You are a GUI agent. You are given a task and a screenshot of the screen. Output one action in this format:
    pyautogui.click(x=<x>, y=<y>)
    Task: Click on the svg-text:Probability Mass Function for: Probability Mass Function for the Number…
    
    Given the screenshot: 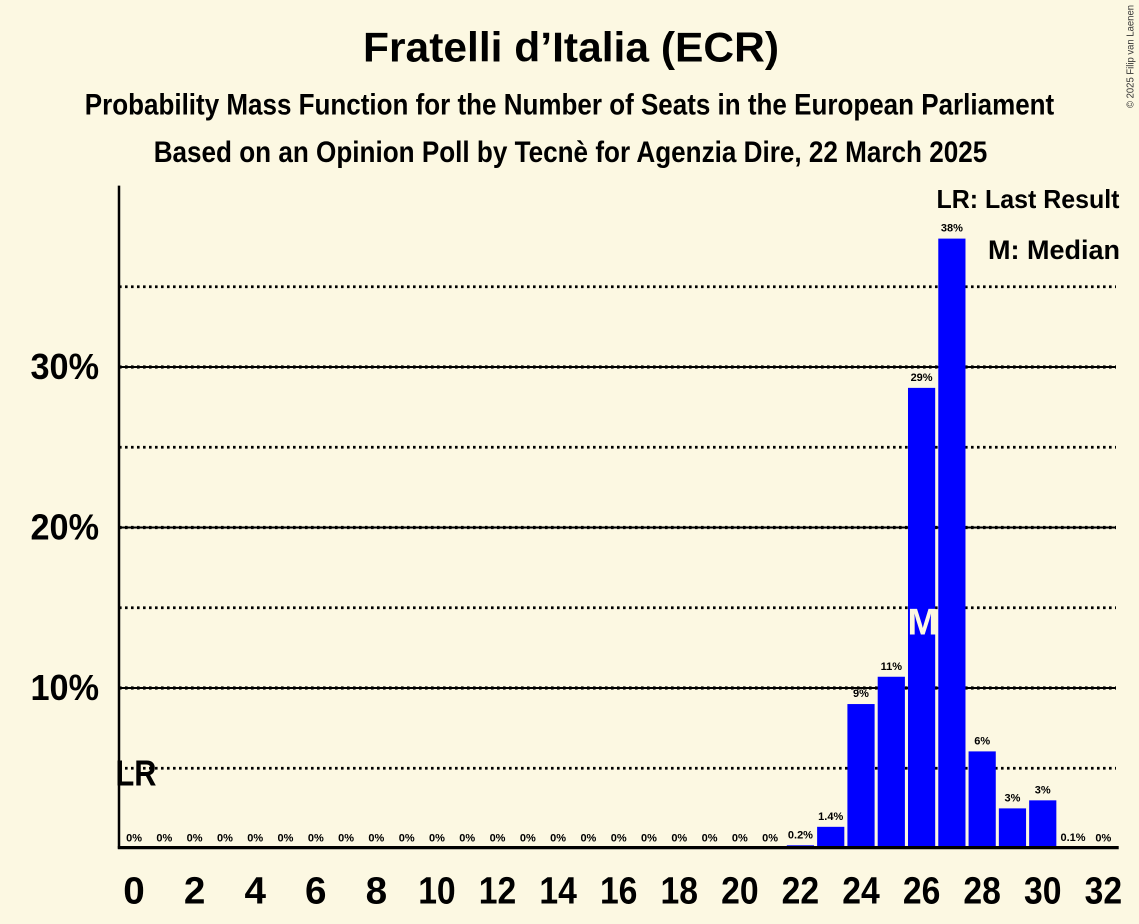 What is the action you would take?
    pyautogui.click(x=569, y=105)
    